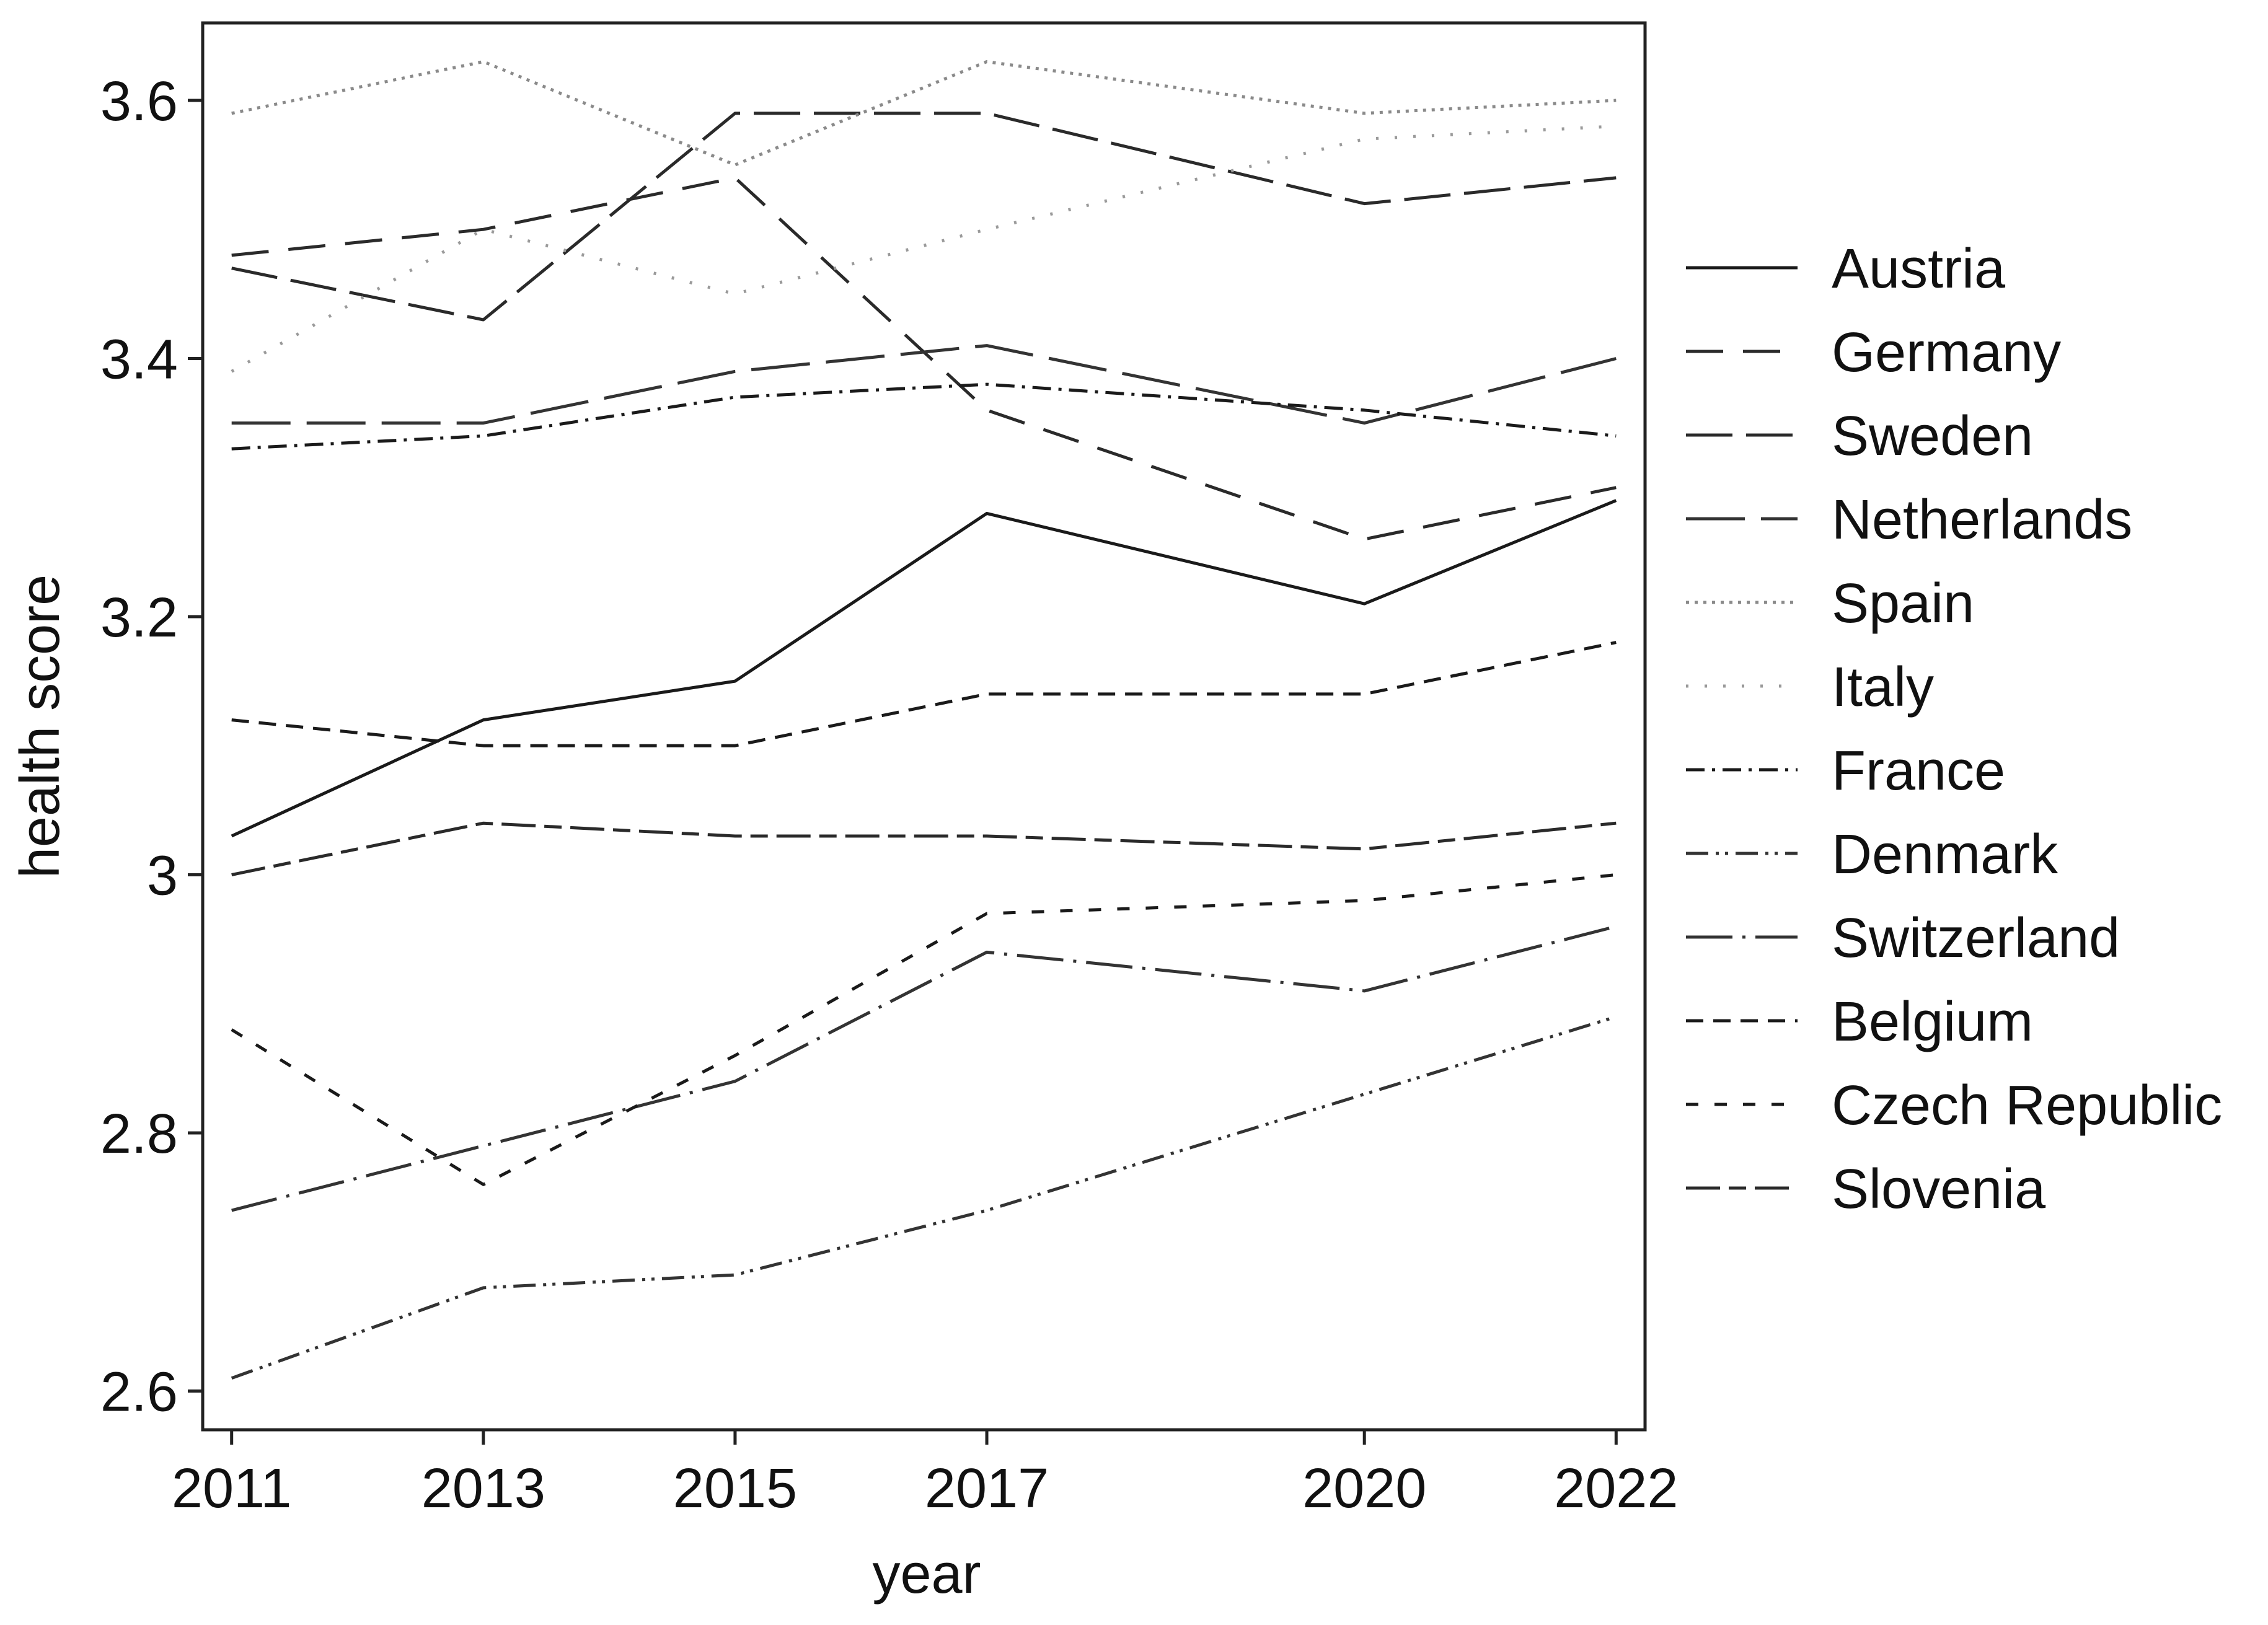  I want to click on series-line-france, so click(924, 416).